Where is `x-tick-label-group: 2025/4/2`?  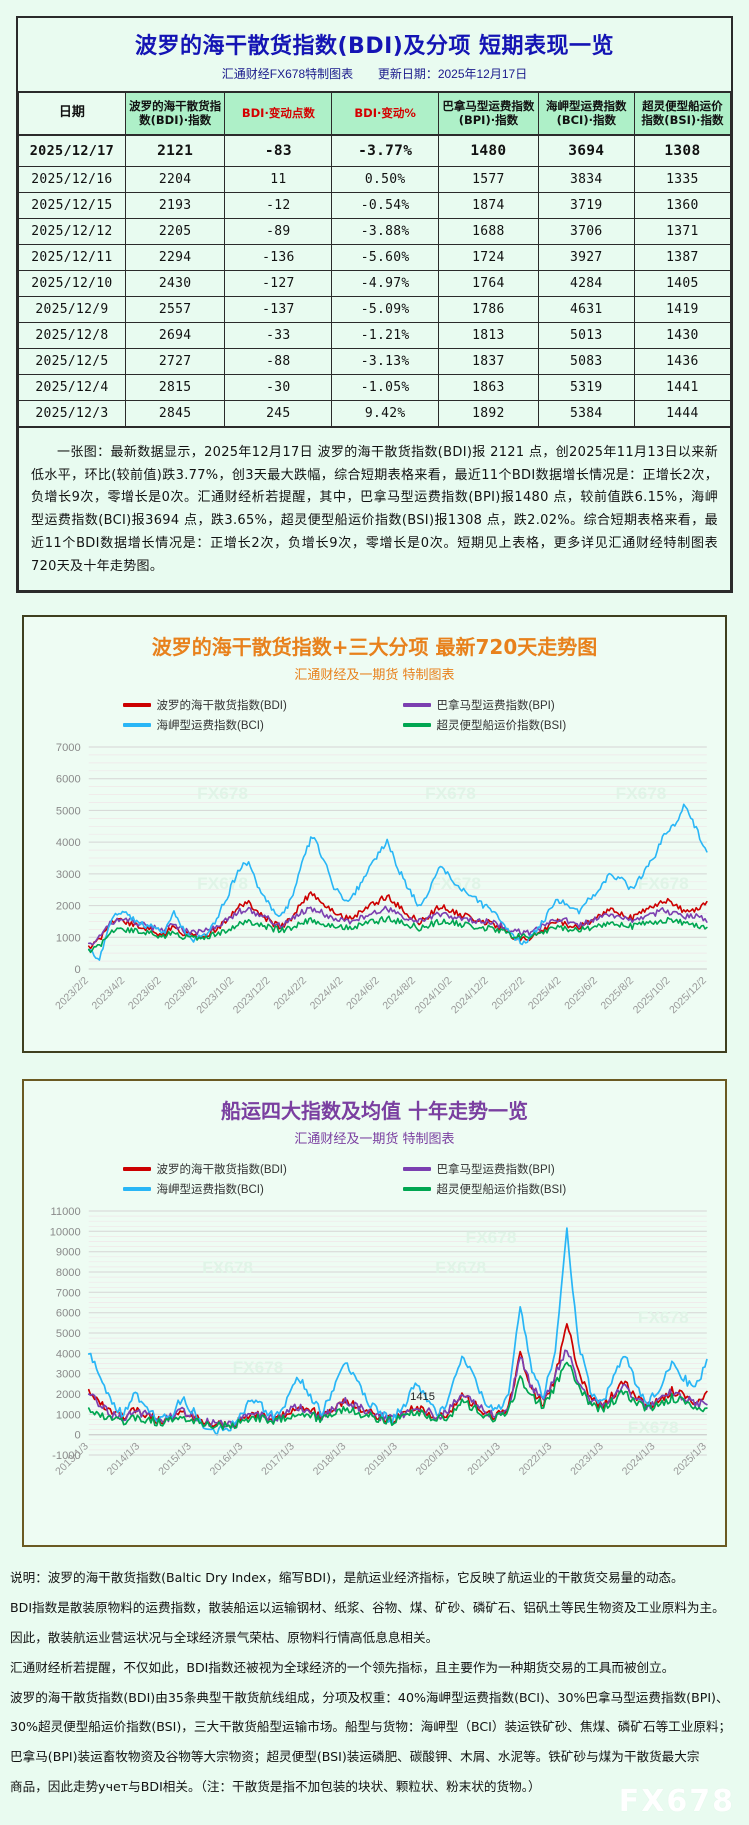
x-tick-label-group: 2025/4/2 is located at coordinates (545, 993).